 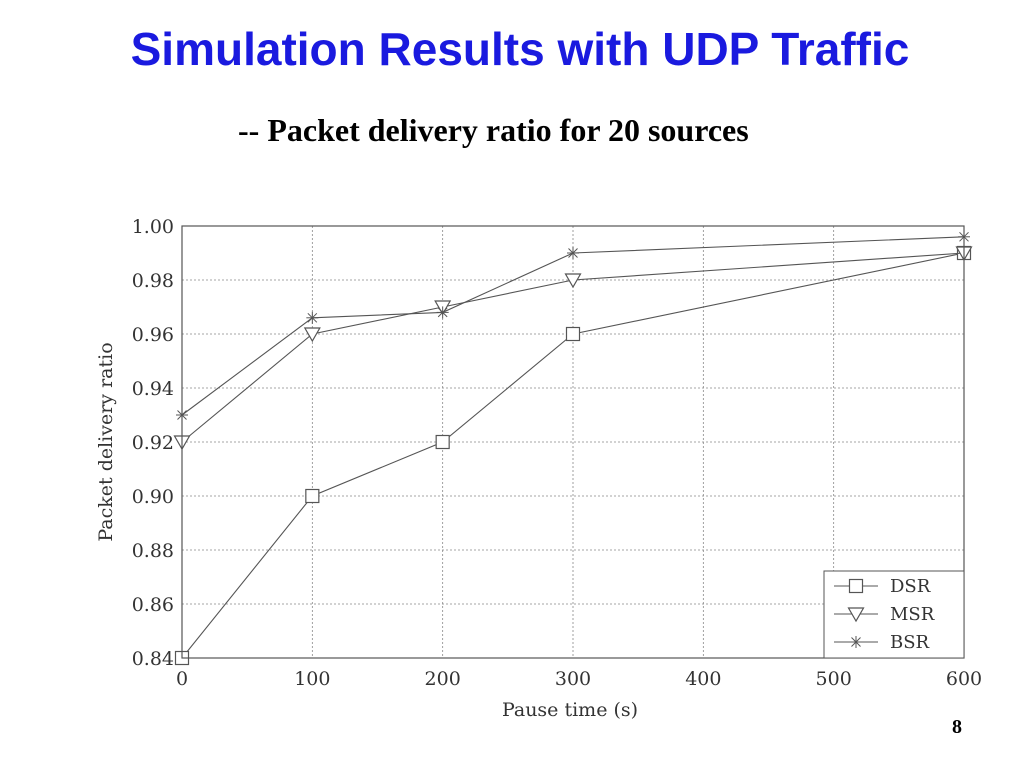 I want to click on page-number: 8, so click(x=957, y=727).